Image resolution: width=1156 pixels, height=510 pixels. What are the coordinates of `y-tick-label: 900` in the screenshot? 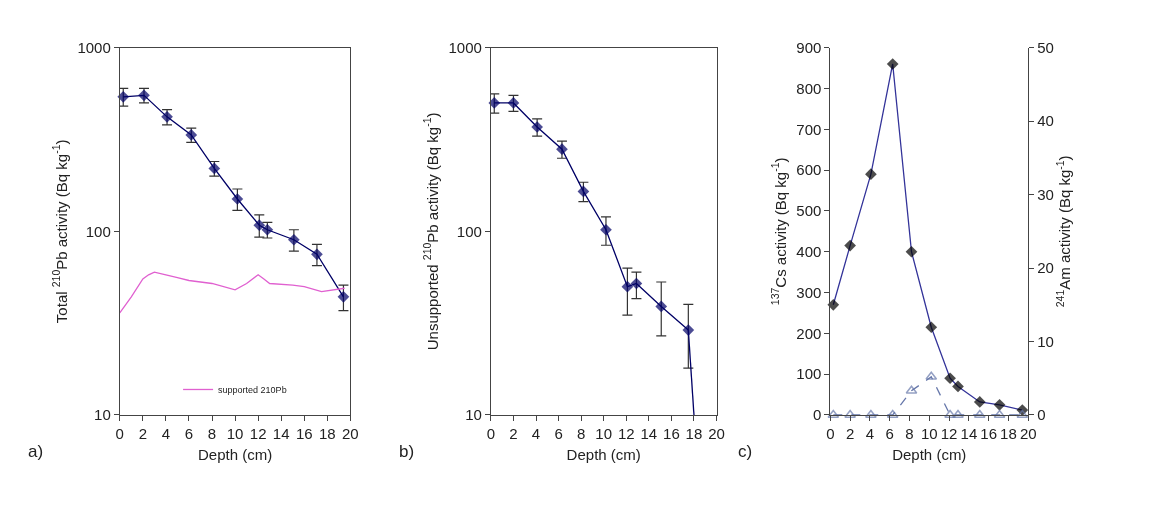 It's located at (809, 47).